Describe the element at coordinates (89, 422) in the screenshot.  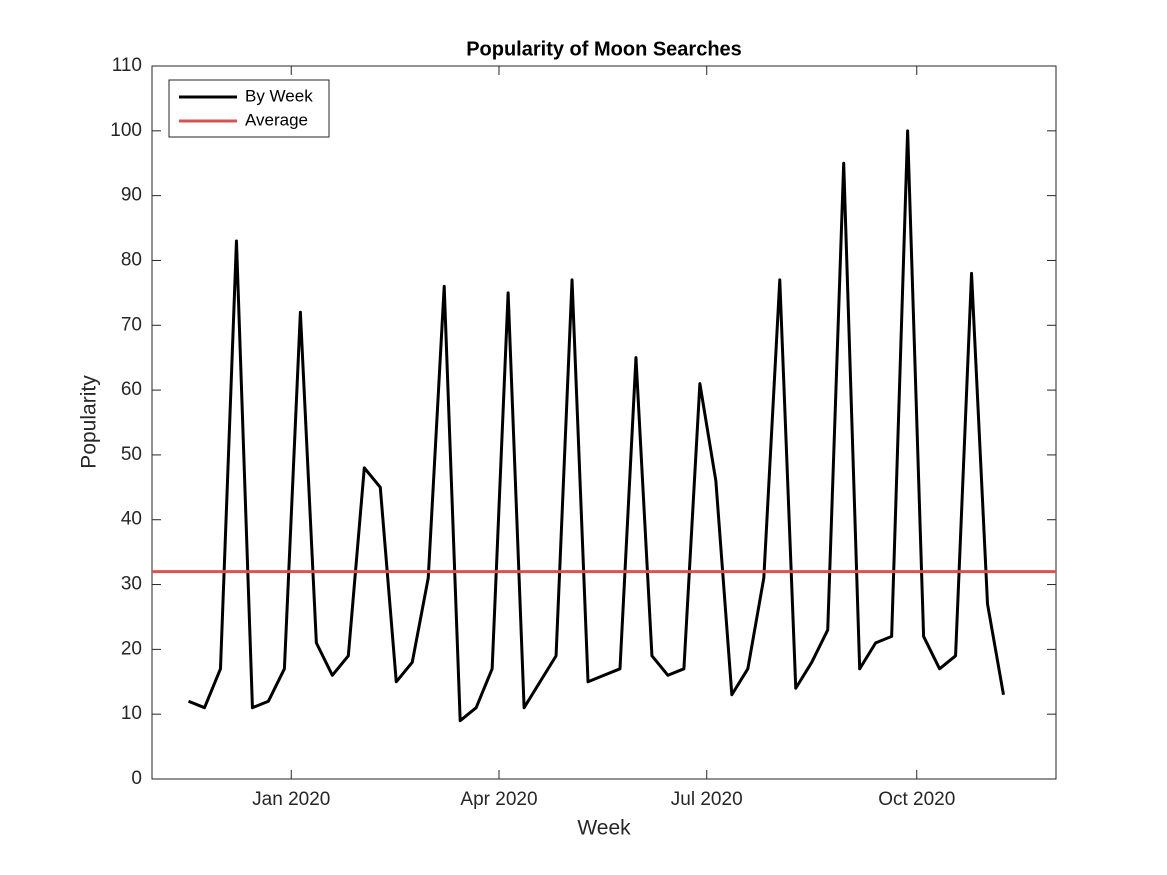
I see `y-axis-label: Popularity` at that location.